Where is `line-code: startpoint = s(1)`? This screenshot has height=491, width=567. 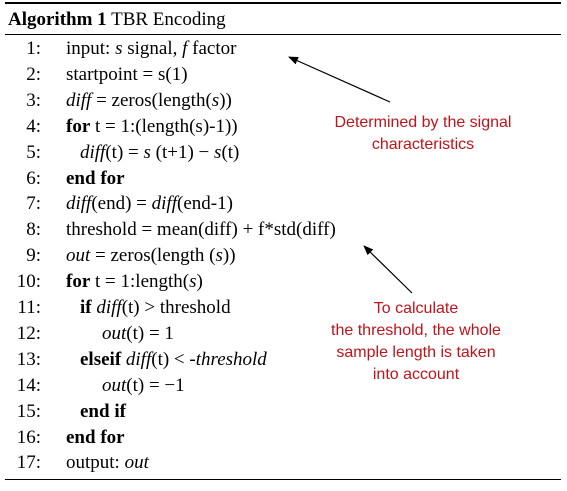 line-code: startpoint = s(1) is located at coordinates (127, 75).